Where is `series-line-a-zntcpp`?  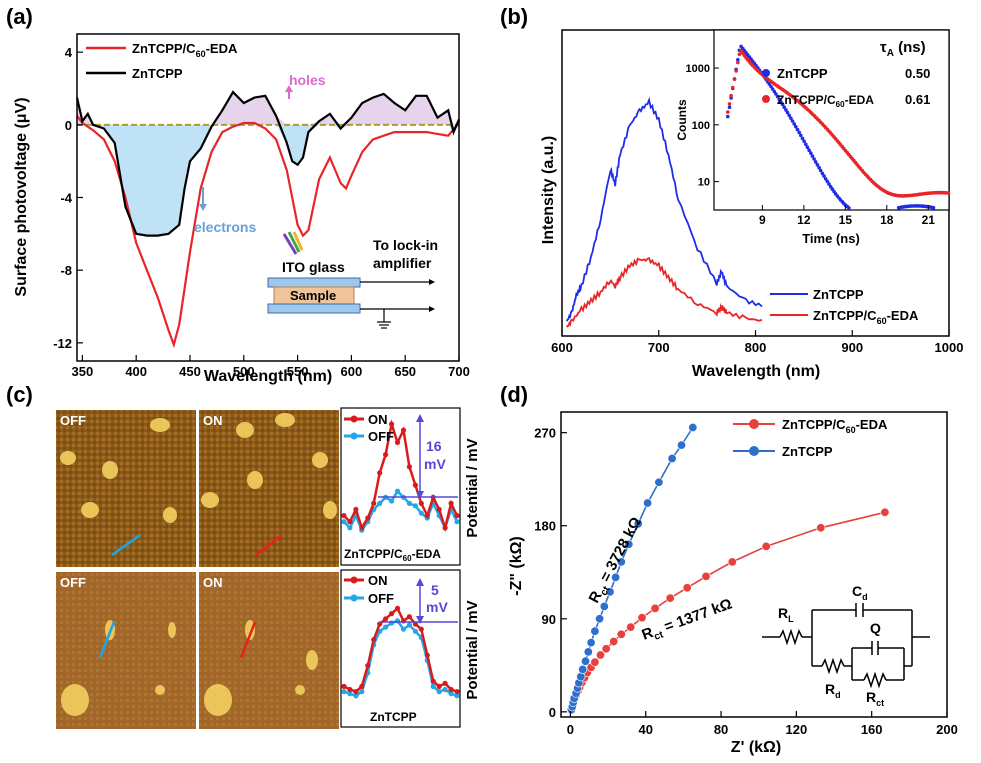 series-line-a-zntcpp is located at coordinates (268, 163).